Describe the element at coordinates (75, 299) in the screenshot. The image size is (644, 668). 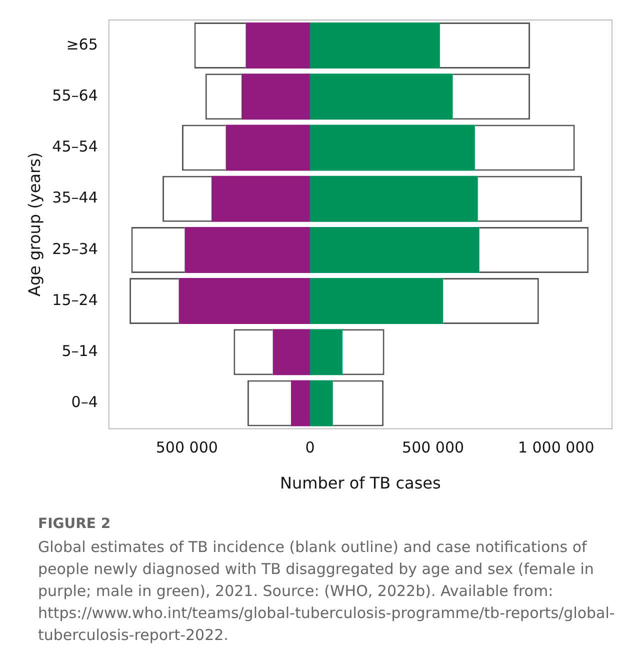
I see `y-tick-label: 15–24` at that location.